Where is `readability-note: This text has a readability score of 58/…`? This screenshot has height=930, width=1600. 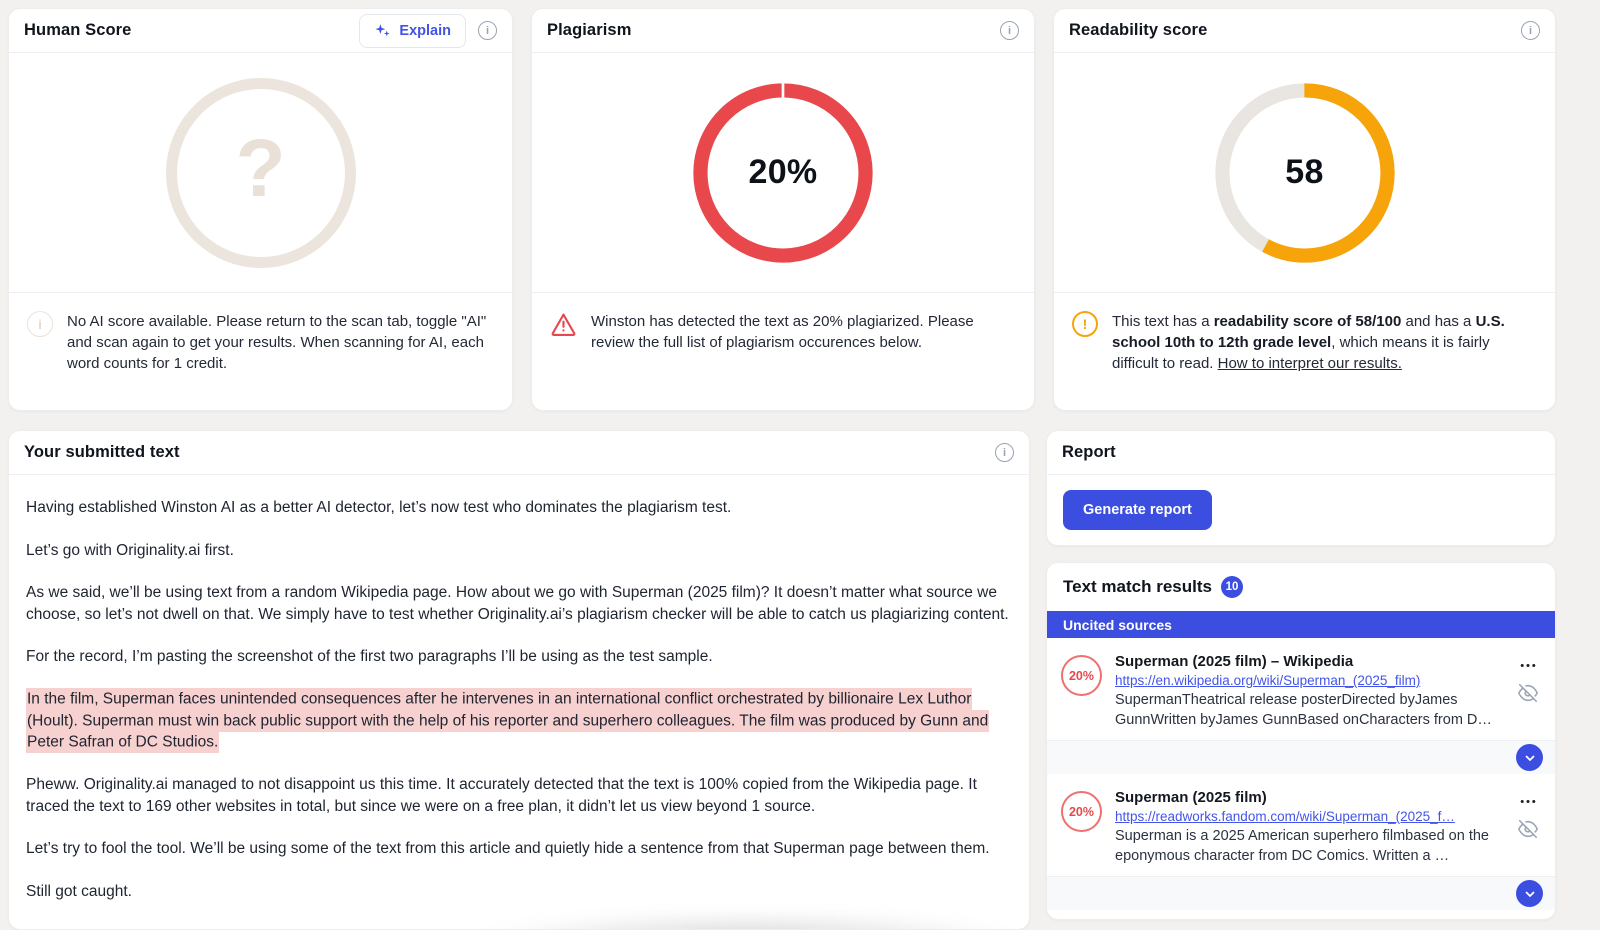
readability-note: This text has a readability score of 58/… is located at coordinates (1308, 342).